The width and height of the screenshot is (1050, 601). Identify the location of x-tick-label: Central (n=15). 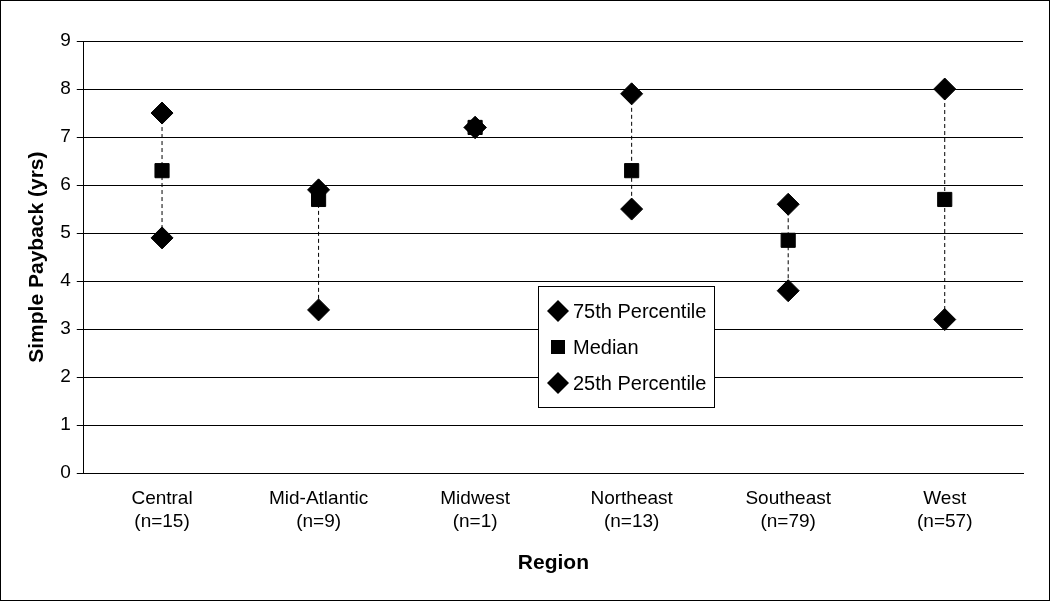
(162, 508).